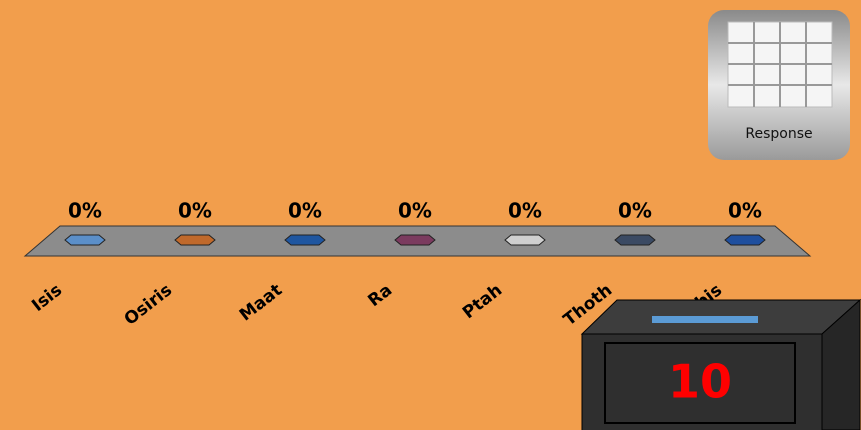 The width and height of the screenshot is (861, 430). What do you see at coordinates (780, 64) in the screenshot?
I see `grid-icon-lines` at bounding box center [780, 64].